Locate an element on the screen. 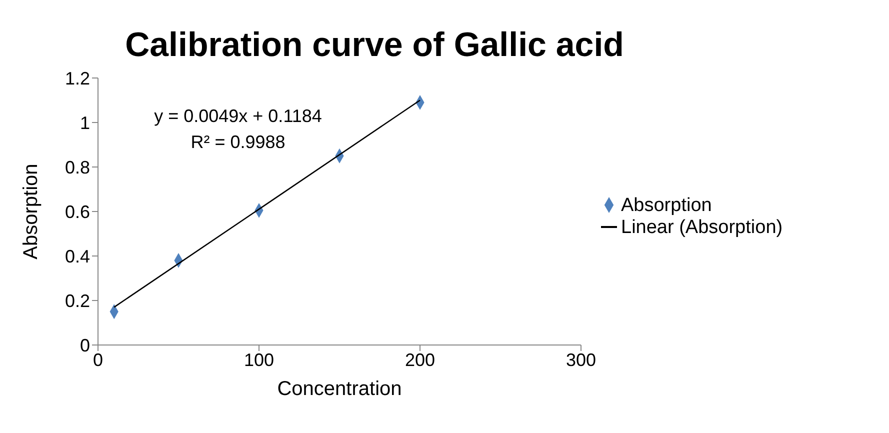  y-tick-label: 0 is located at coordinates (85, 345).